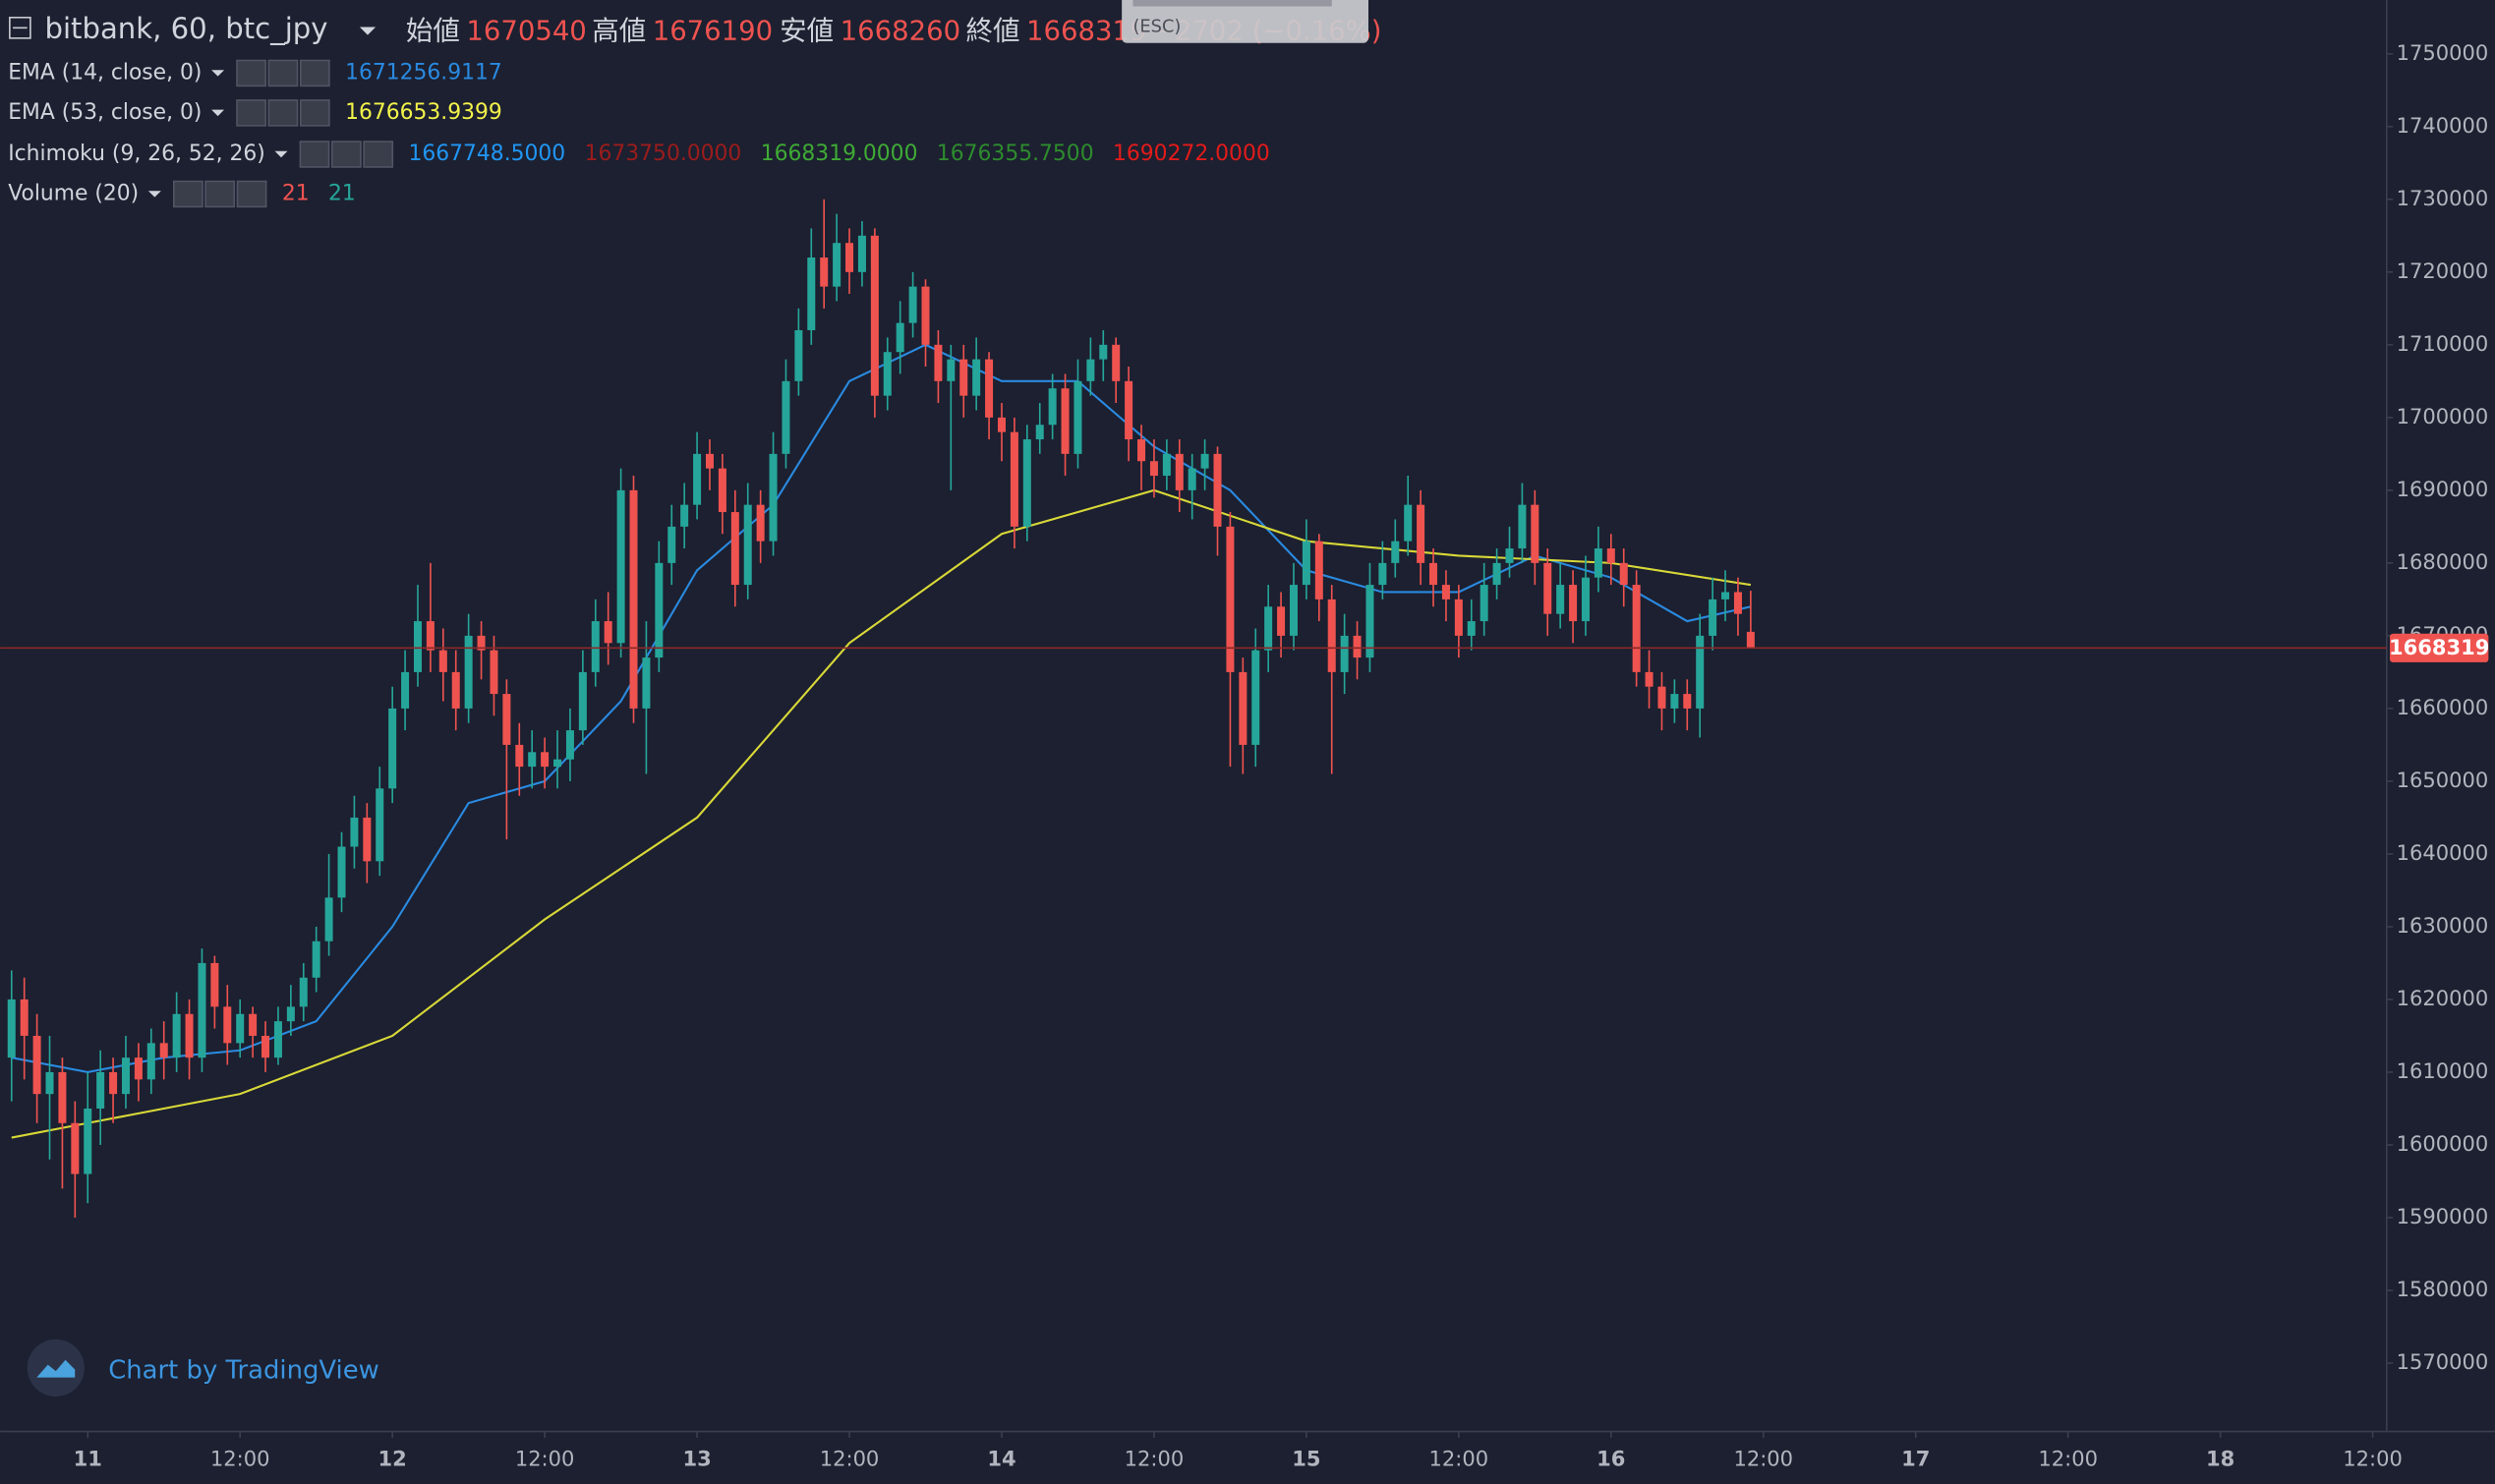 This screenshot has height=1484, width=2495. What do you see at coordinates (2443, 1216) in the screenshot?
I see `y-tick-label: 1590000` at bounding box center [2443, 1216].